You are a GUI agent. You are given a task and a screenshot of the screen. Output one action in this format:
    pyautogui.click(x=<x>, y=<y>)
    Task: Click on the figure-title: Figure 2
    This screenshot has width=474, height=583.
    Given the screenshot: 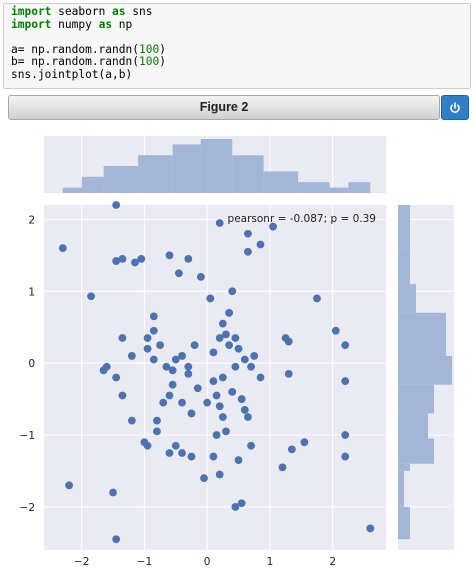 What is the action you would take?
    pyautogui.click(x=224, y=107)
    